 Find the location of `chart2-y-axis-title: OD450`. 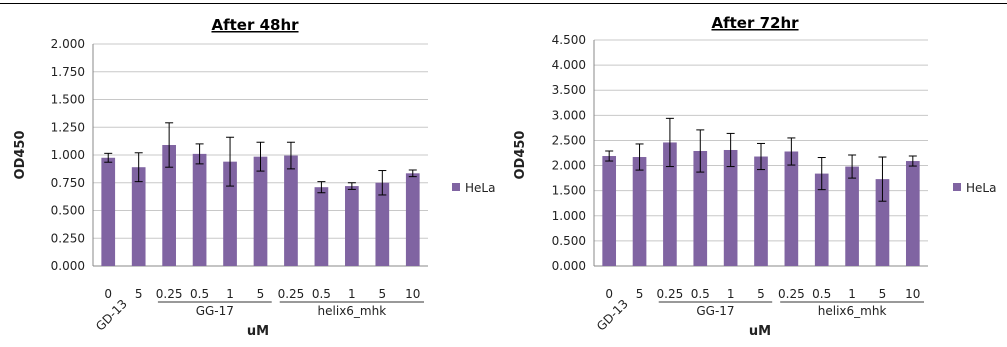

chart2-y-axis-title: OD450 is located at coordinates (520, 155).